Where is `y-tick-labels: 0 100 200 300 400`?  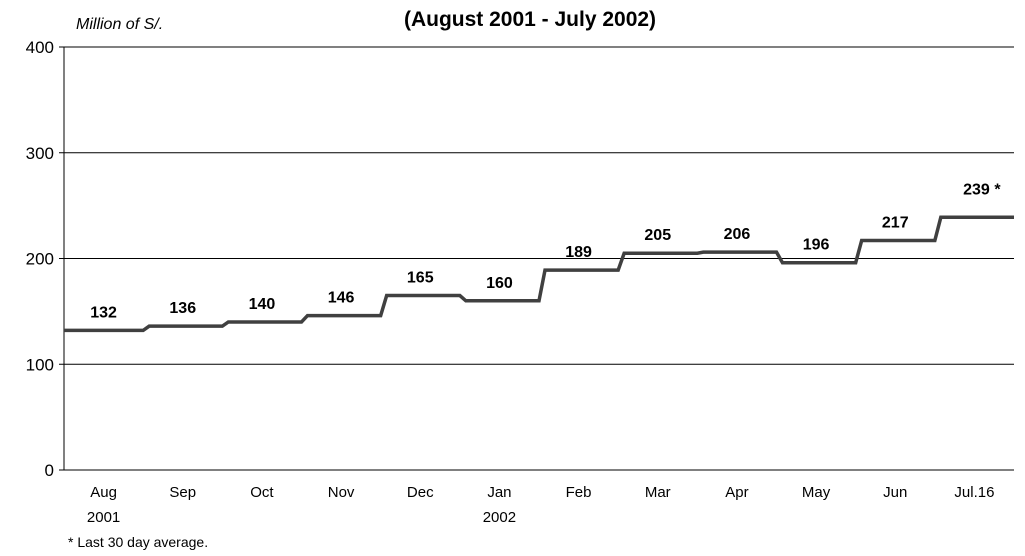
y-tick-labels: 0 100 200 300 400 is located at coordinates (40, 259).